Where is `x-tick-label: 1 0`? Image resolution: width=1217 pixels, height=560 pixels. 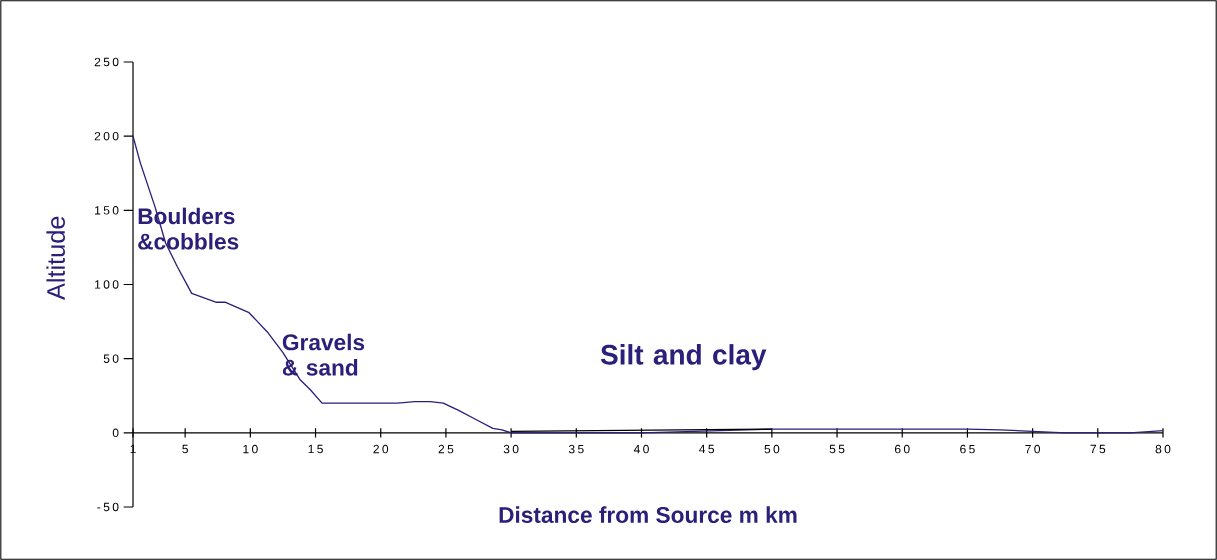
x-tick-label: 1 0 is located at coordinates (250, 449).